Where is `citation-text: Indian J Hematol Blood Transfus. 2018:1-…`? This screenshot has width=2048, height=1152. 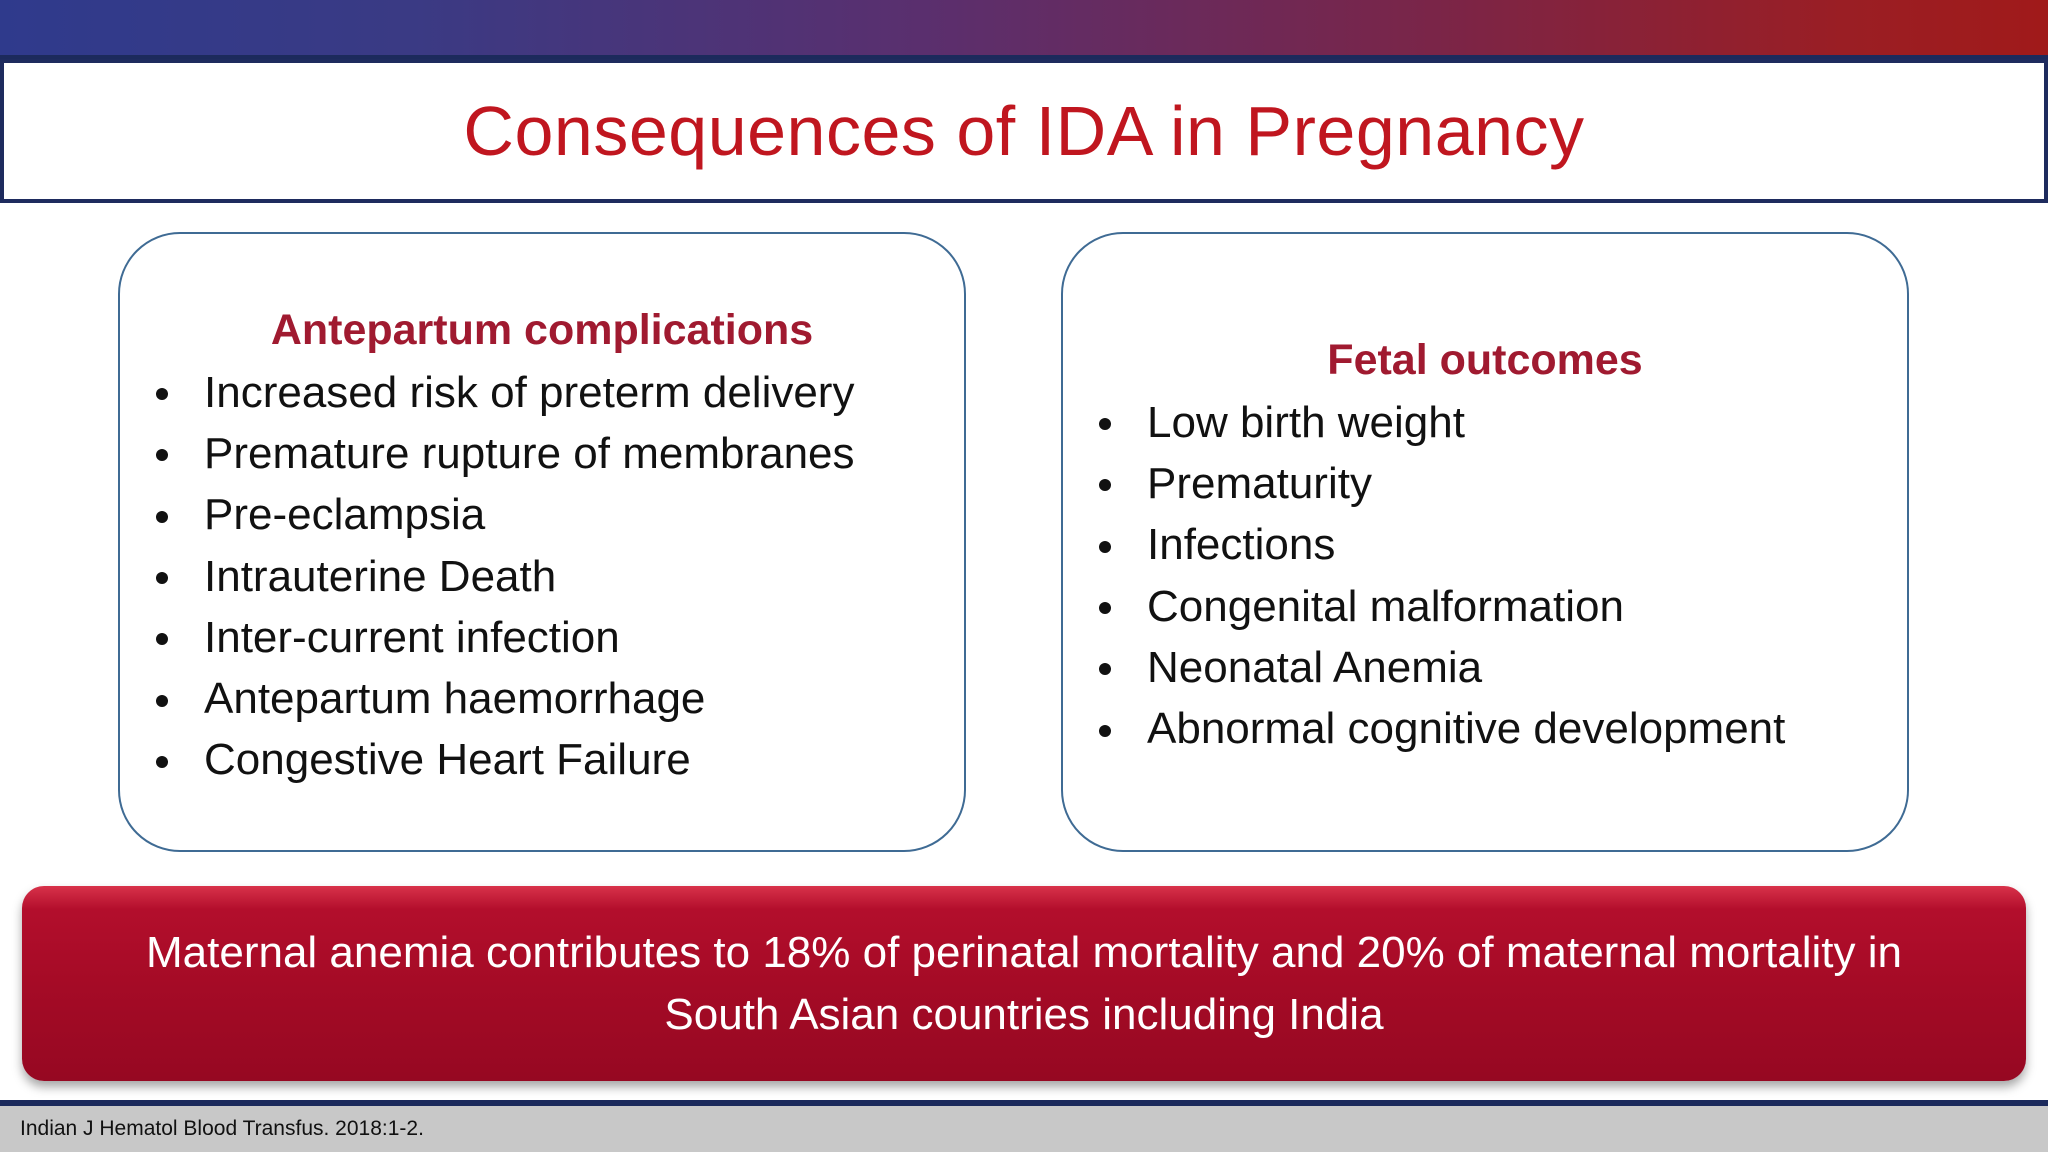
citation-text: Indian J Hematol Blood Transfus. 2018:1-… is located at coordinates (222, 1128).